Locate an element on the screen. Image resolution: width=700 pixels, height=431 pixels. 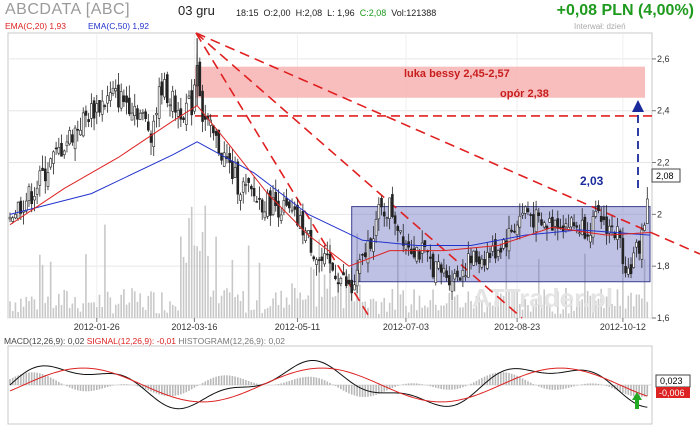
y-tick-label: 2,4 is located at coordinates (663, 111).